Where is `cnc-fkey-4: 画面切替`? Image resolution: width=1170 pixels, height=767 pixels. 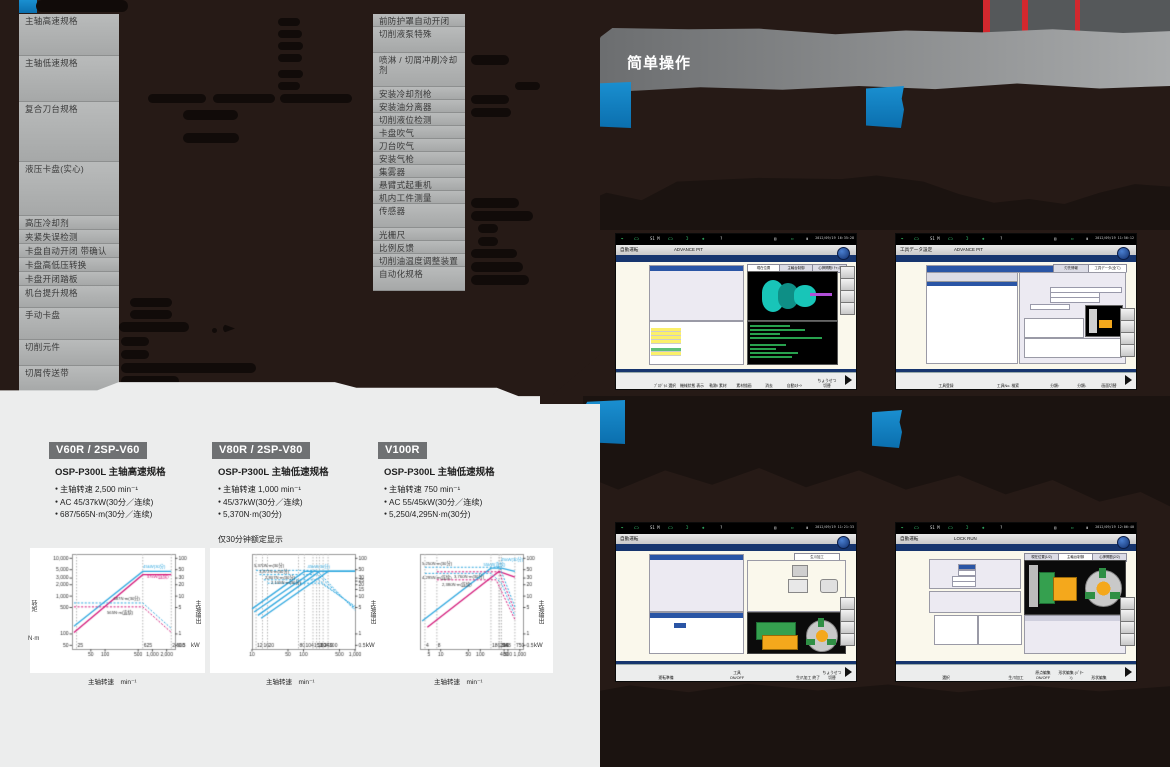 cnc-fkey-4: 画面切替 is located at coordinates (1109, 385).